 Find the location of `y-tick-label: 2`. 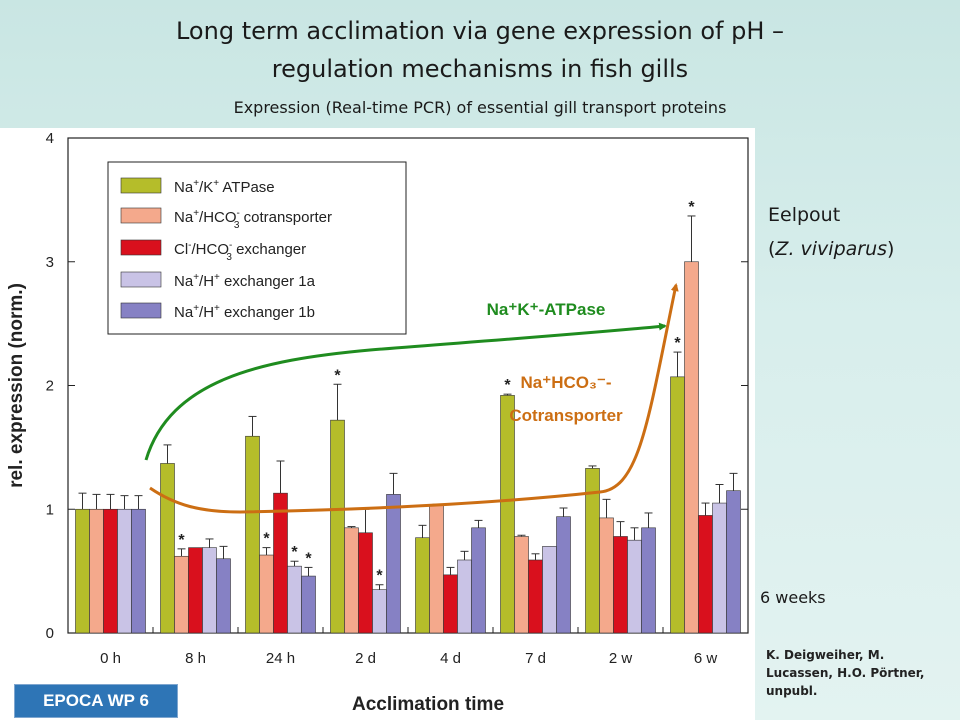

y-tick-label: 2 is located at coordinates (50, 386).